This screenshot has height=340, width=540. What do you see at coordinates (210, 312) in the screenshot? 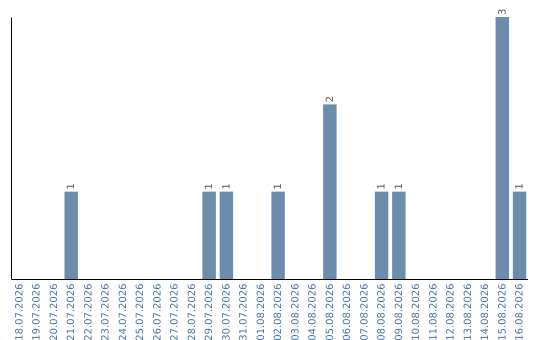
I see `x-tick-label: 29.07.2026` at bounding box center [210, 312].